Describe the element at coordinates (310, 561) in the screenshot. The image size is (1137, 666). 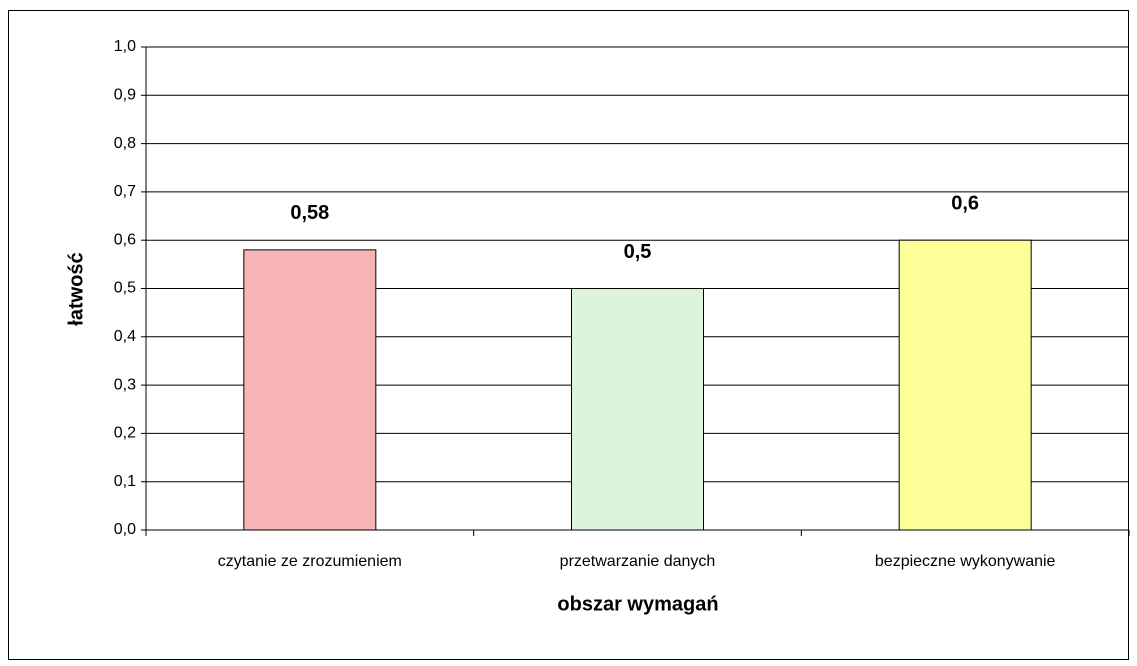
I see `x-tick-label: czytanie ze zrozumieniem` at that location.